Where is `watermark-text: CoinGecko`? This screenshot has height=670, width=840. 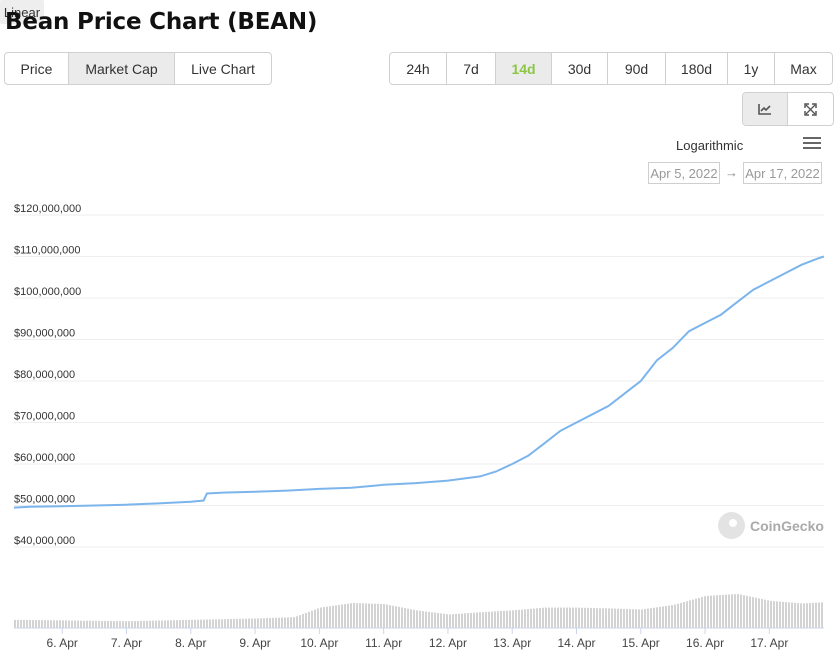
watermark-text: CoinGecko is located at coordinates (787, 525).